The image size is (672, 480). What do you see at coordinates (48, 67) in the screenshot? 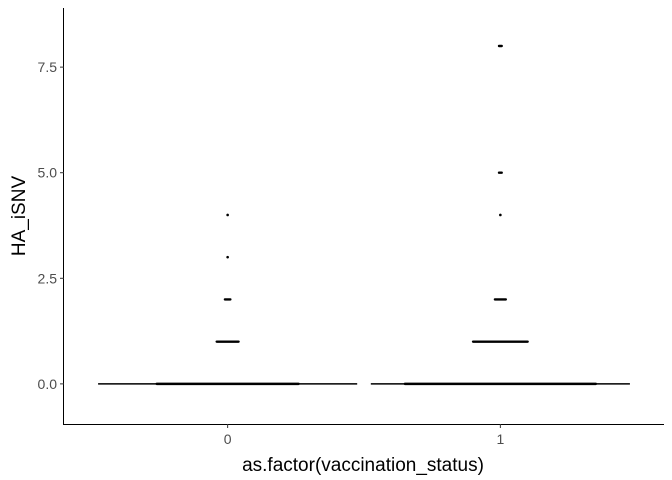
I see `y-tick-label: 7.5` at bounding box center [48, 67].